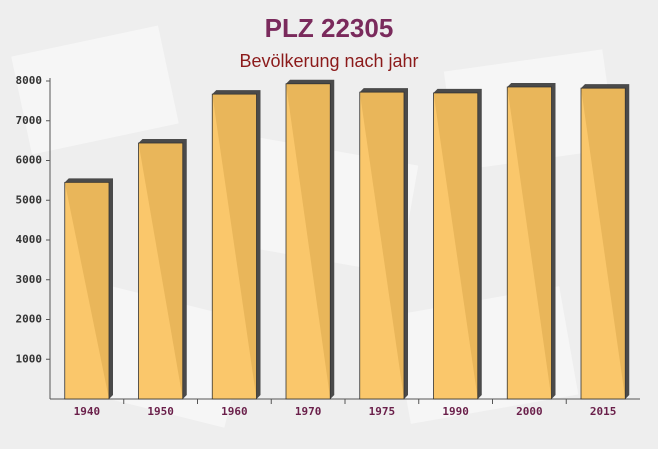 This screenshot has height=449, width=658. I want to click on x-tick-label: 1975, so click(382, 411).